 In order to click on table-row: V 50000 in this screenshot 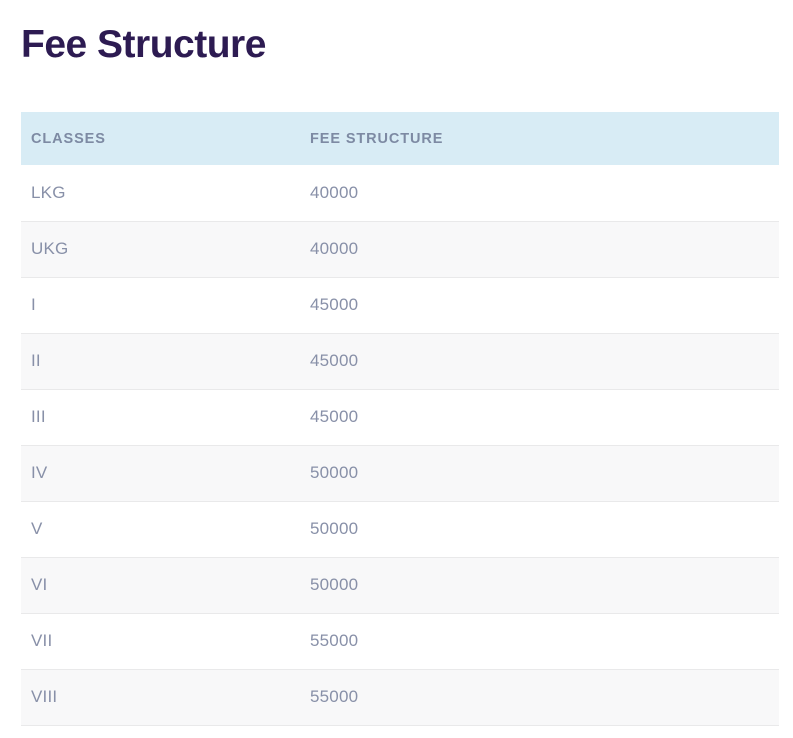, I will do `click(400, 529)`.